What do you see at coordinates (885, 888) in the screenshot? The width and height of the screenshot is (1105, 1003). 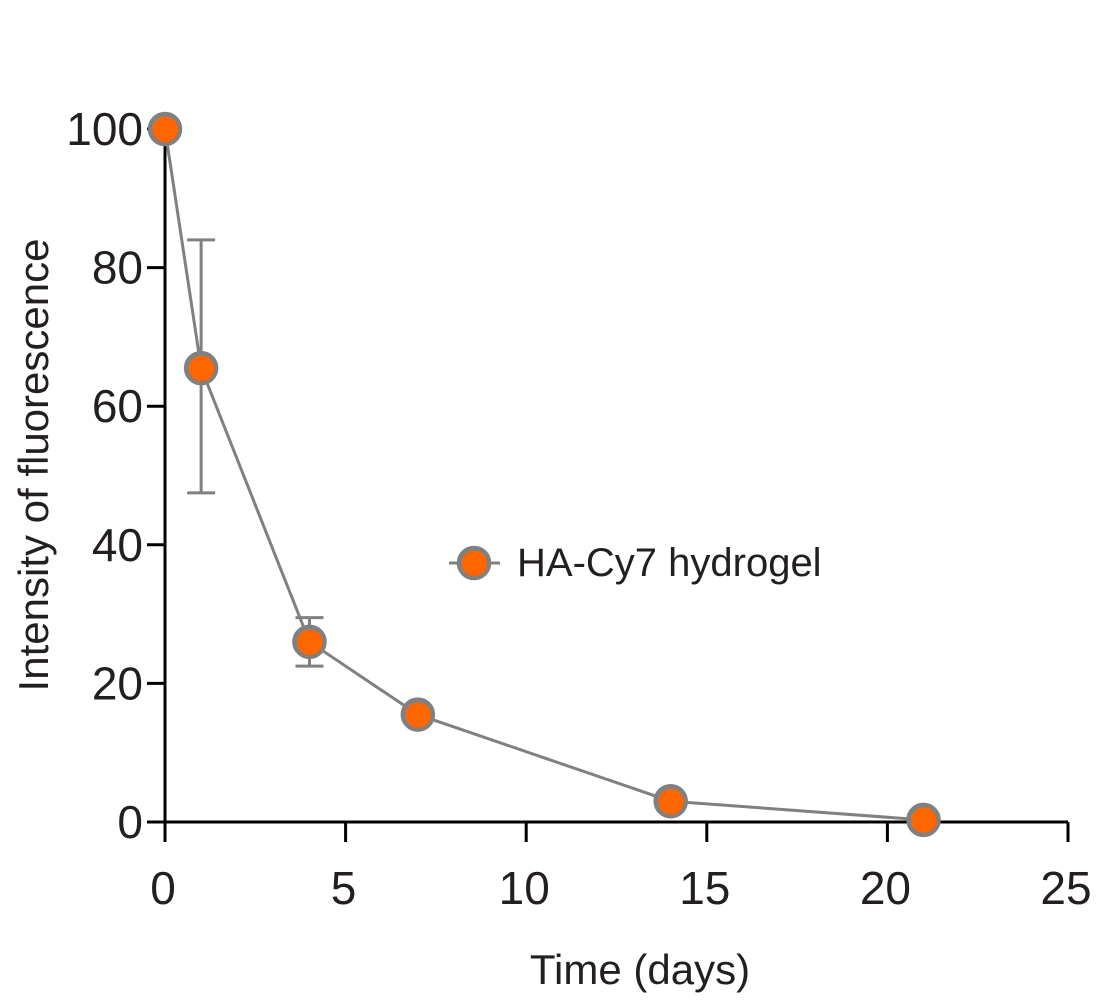 I see `x-tick-label: 20` at bounding box center [885, 888].